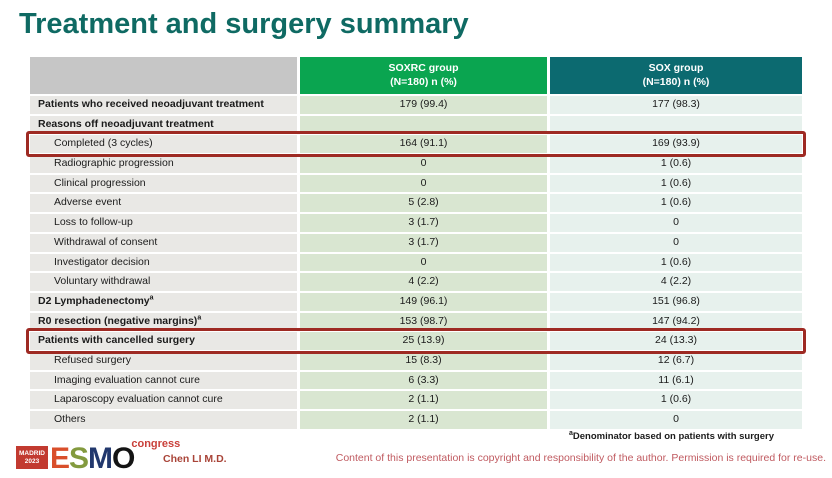  I want to click on table-row: Loss to follow-up 3 (1.7) 0, so click(416, 223).